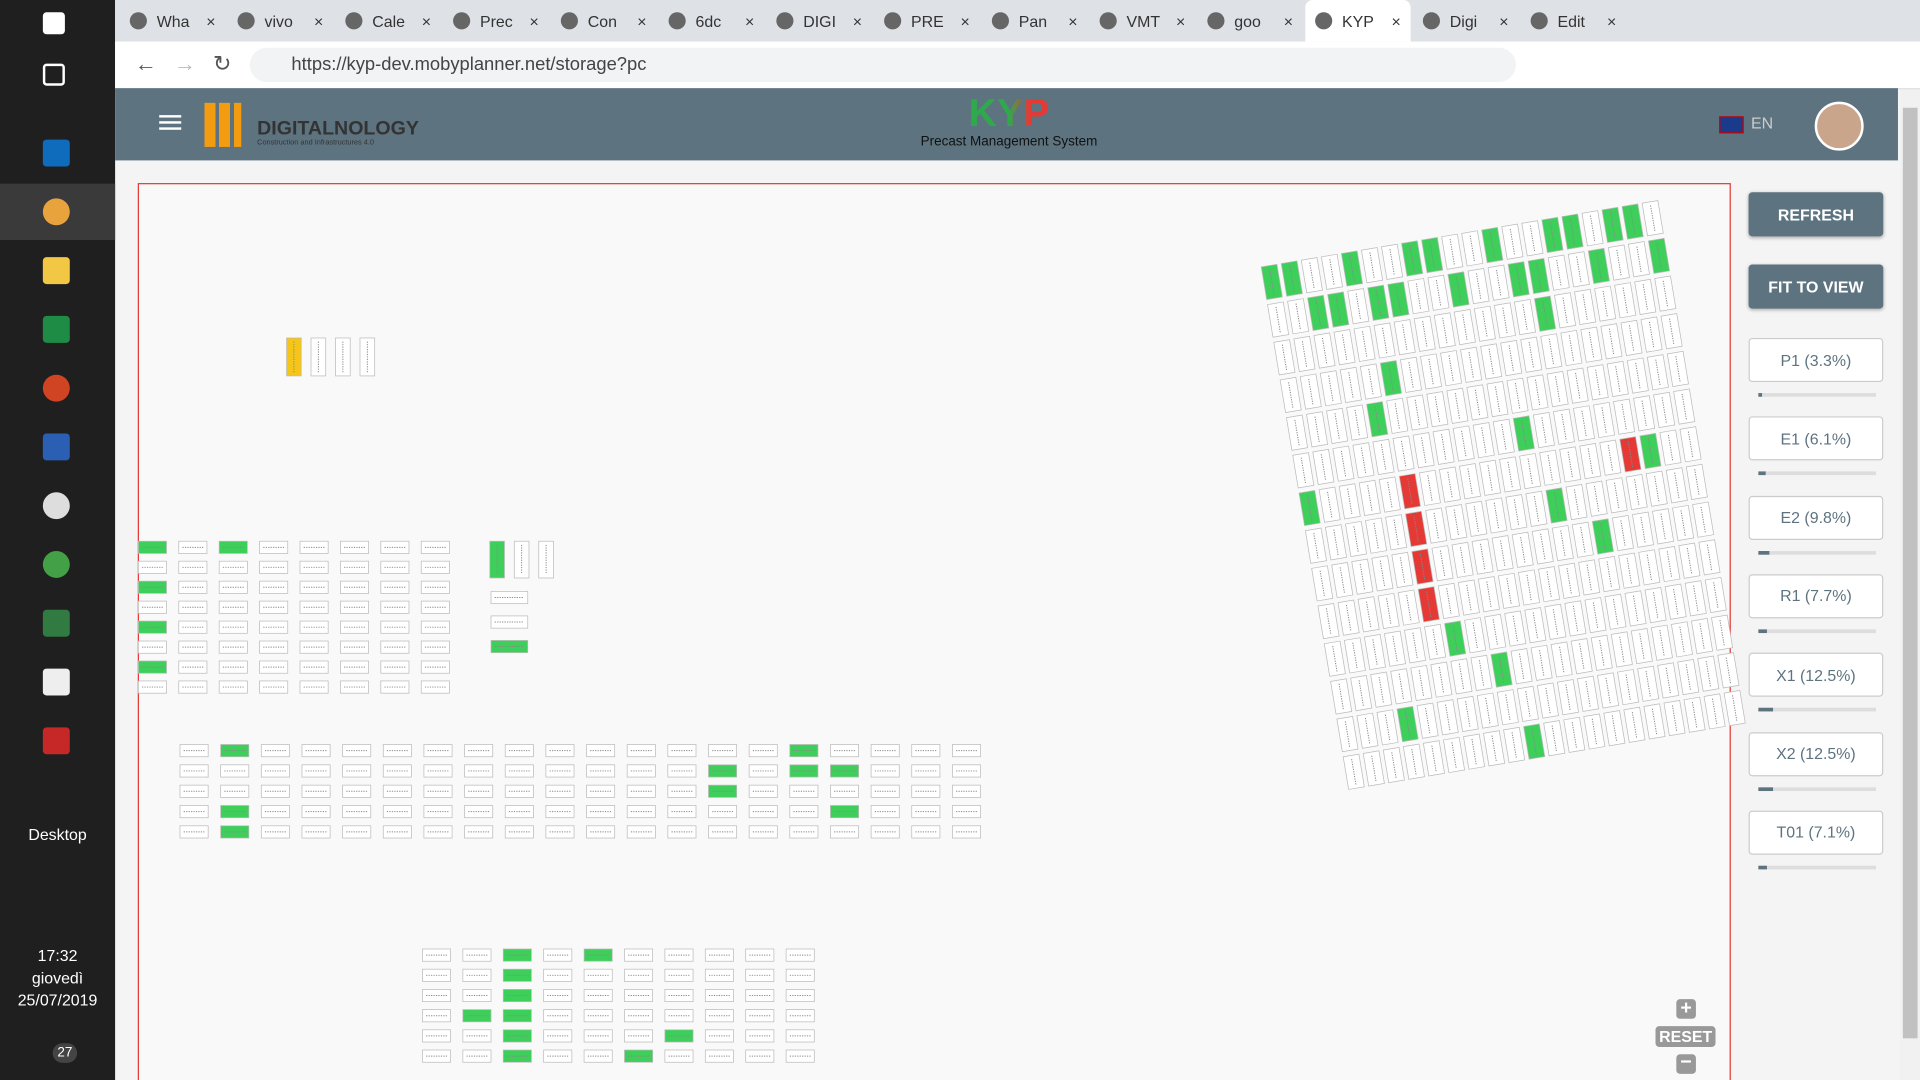 The width and height of the screenshot is (1920, 1080). Describe the element at coordinates (56, 506) in the screenshot. I see `settings-icon` at that location.